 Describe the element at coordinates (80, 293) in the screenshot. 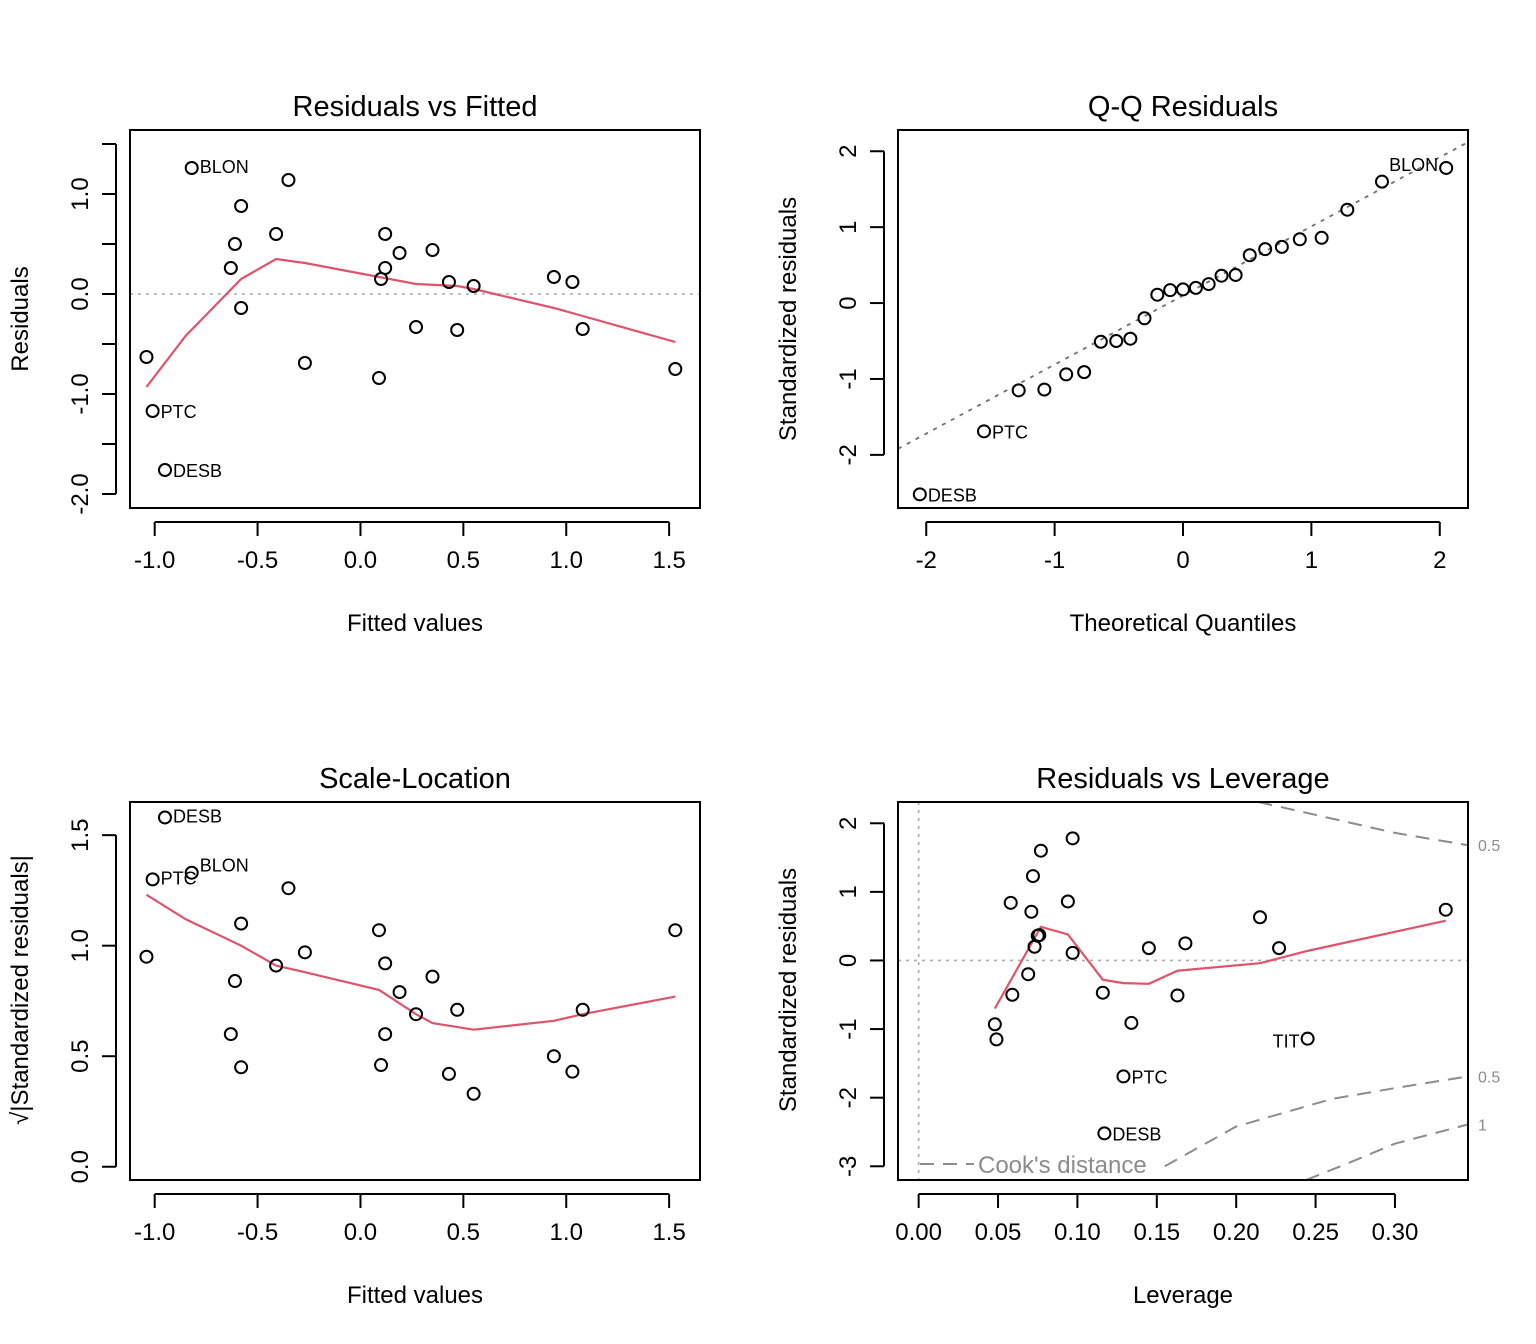

I see `y-tick-label: 0.0` at that location.